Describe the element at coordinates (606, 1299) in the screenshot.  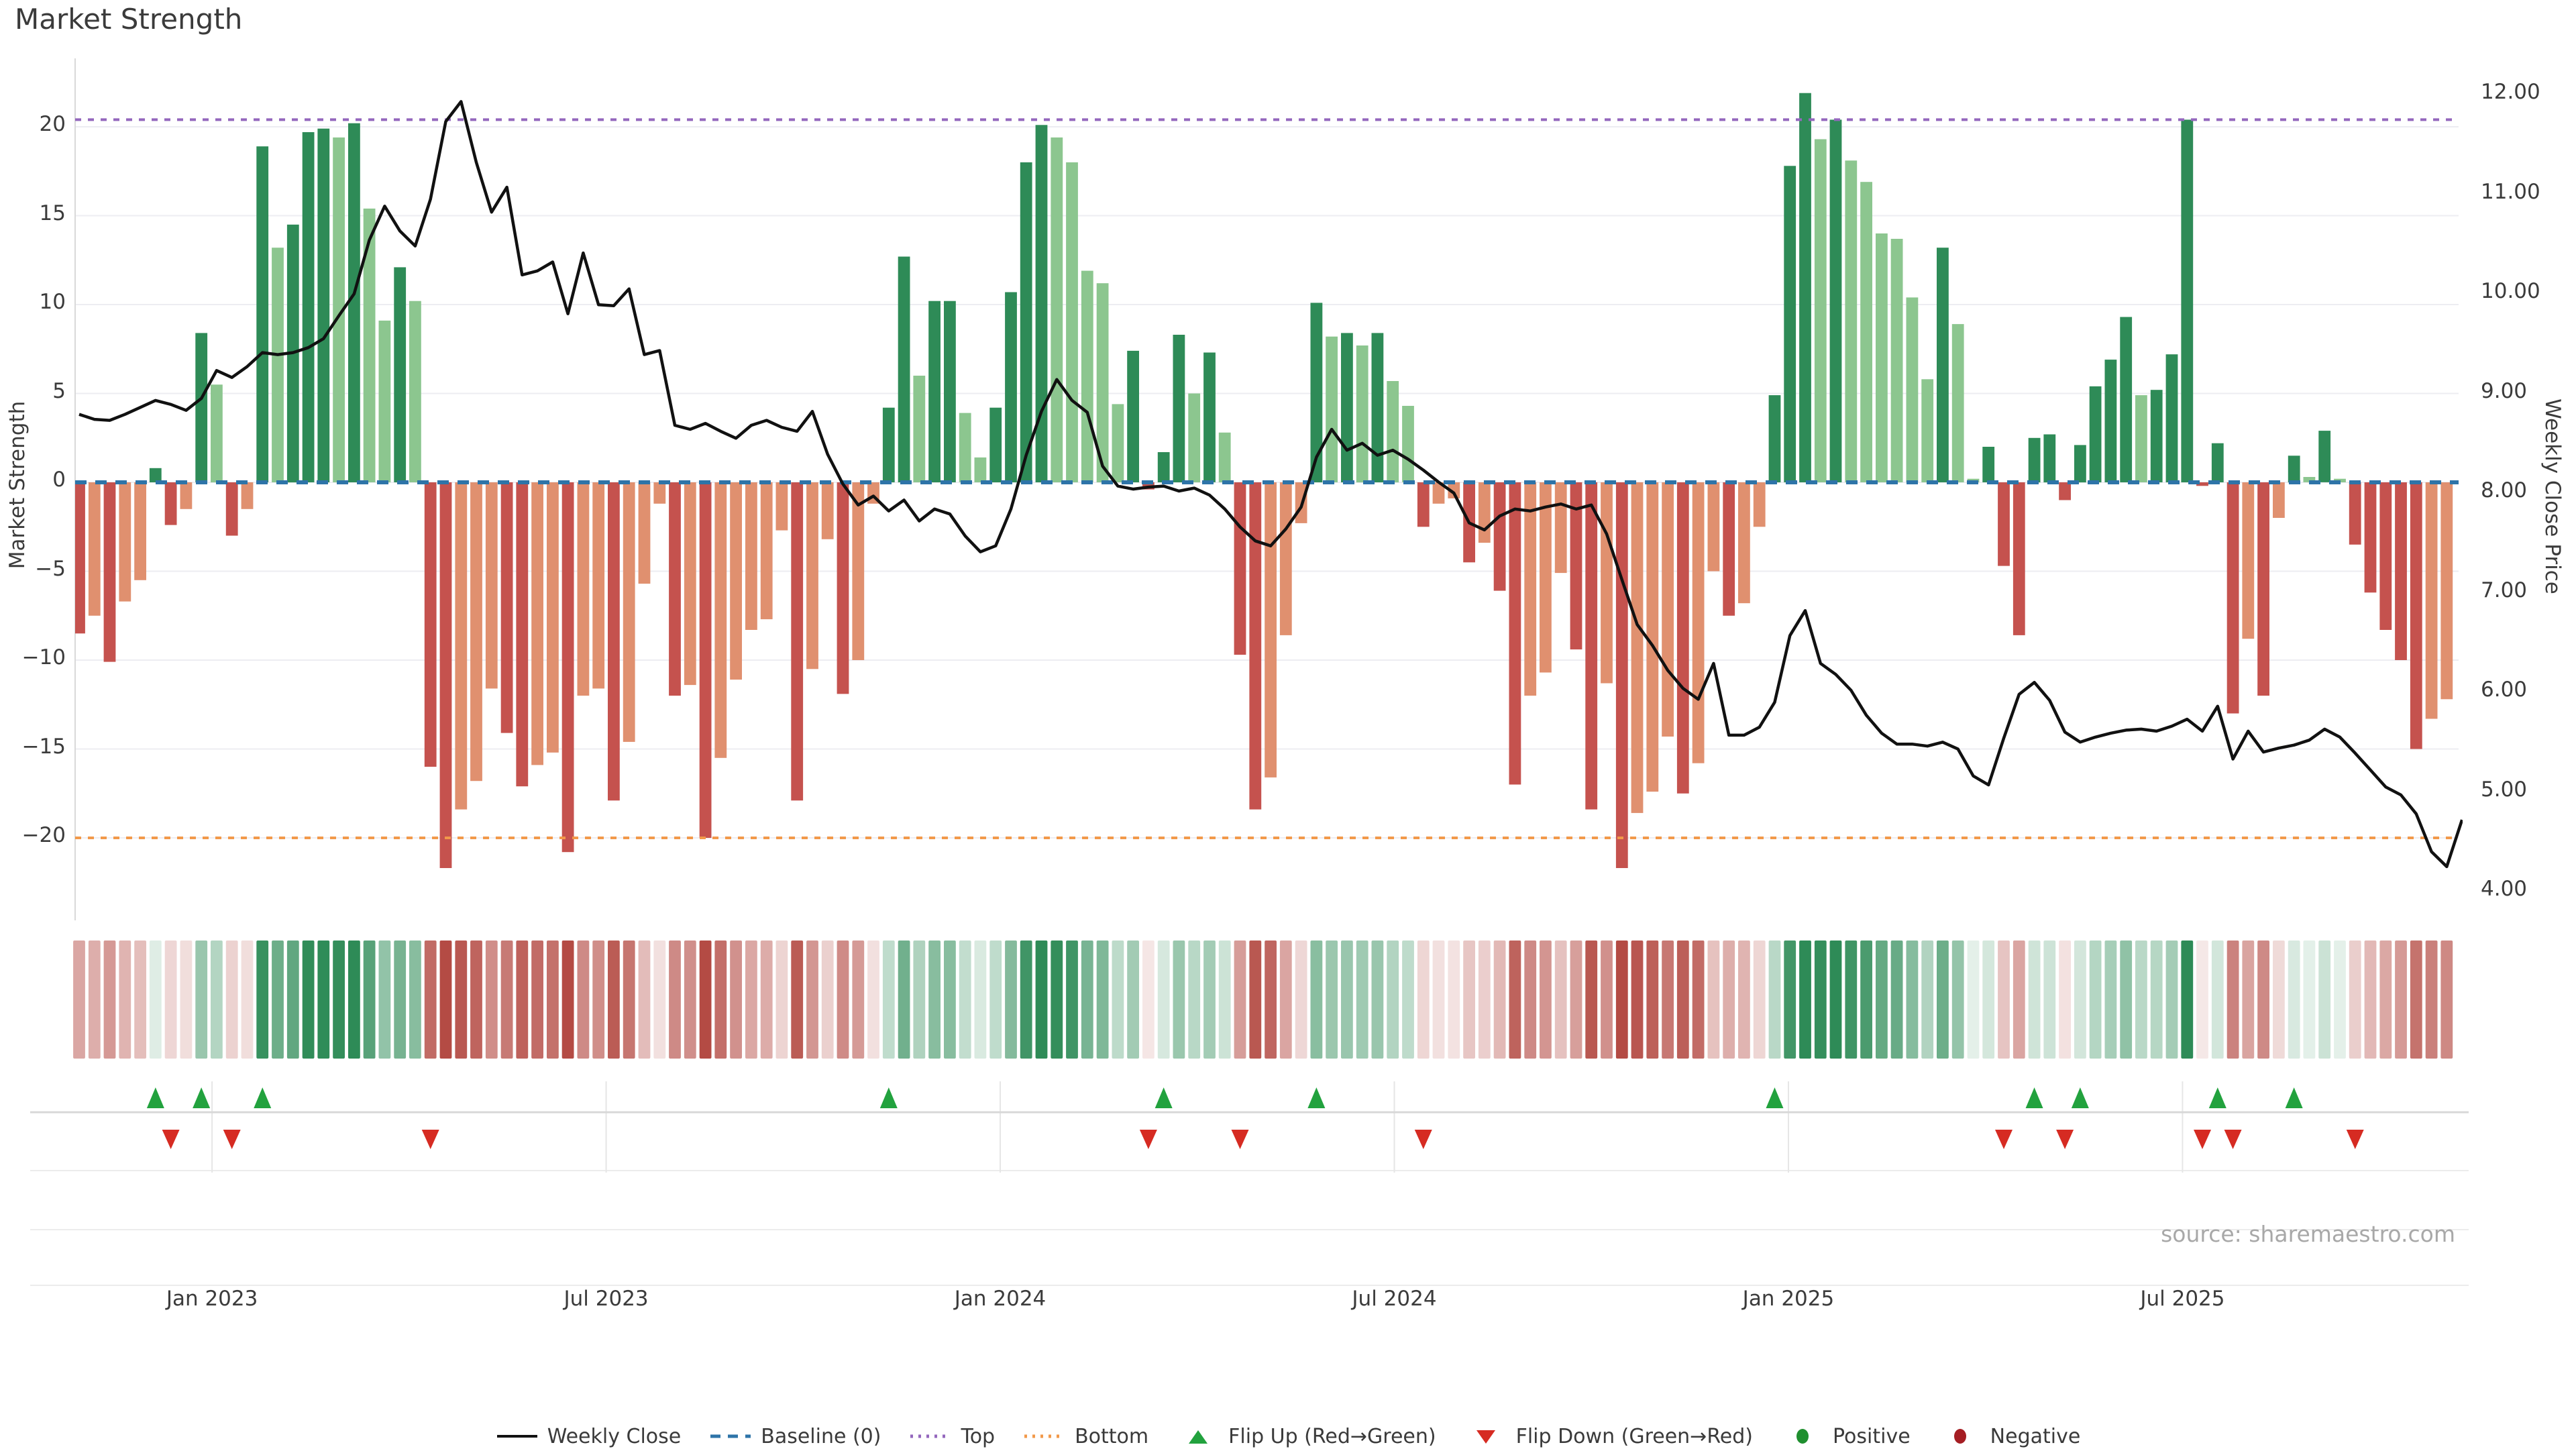
I see `x-axis-tick-label: Jul 2023` at that location.